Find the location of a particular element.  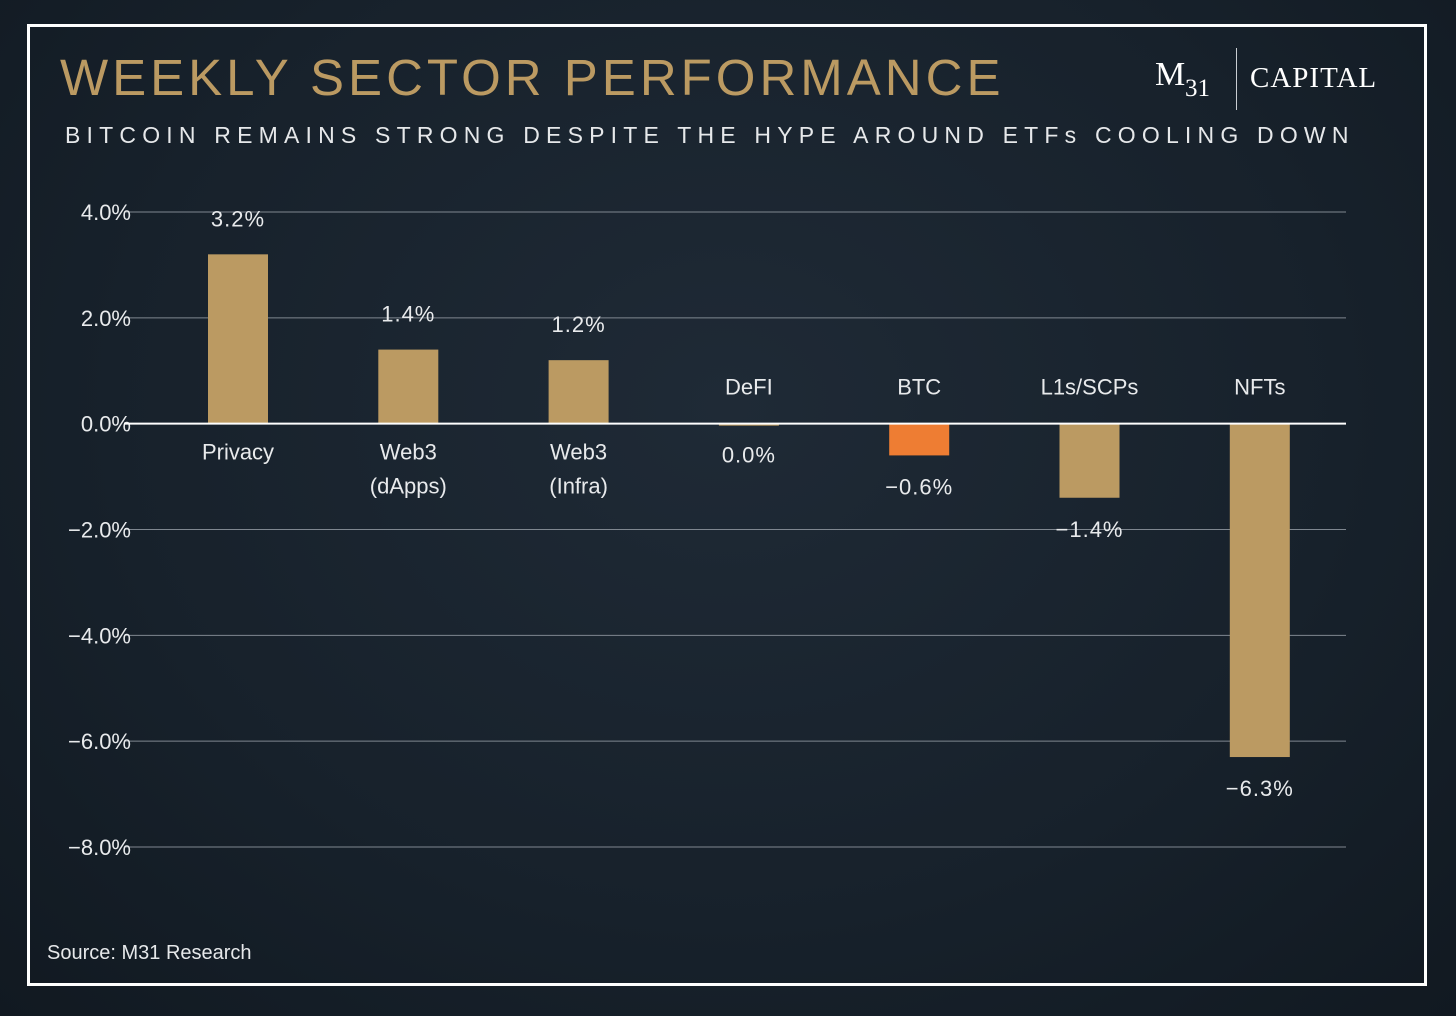

chart-title: WEEKLY SECTOR PERFORMANCE is located at coordinates (532, 77).